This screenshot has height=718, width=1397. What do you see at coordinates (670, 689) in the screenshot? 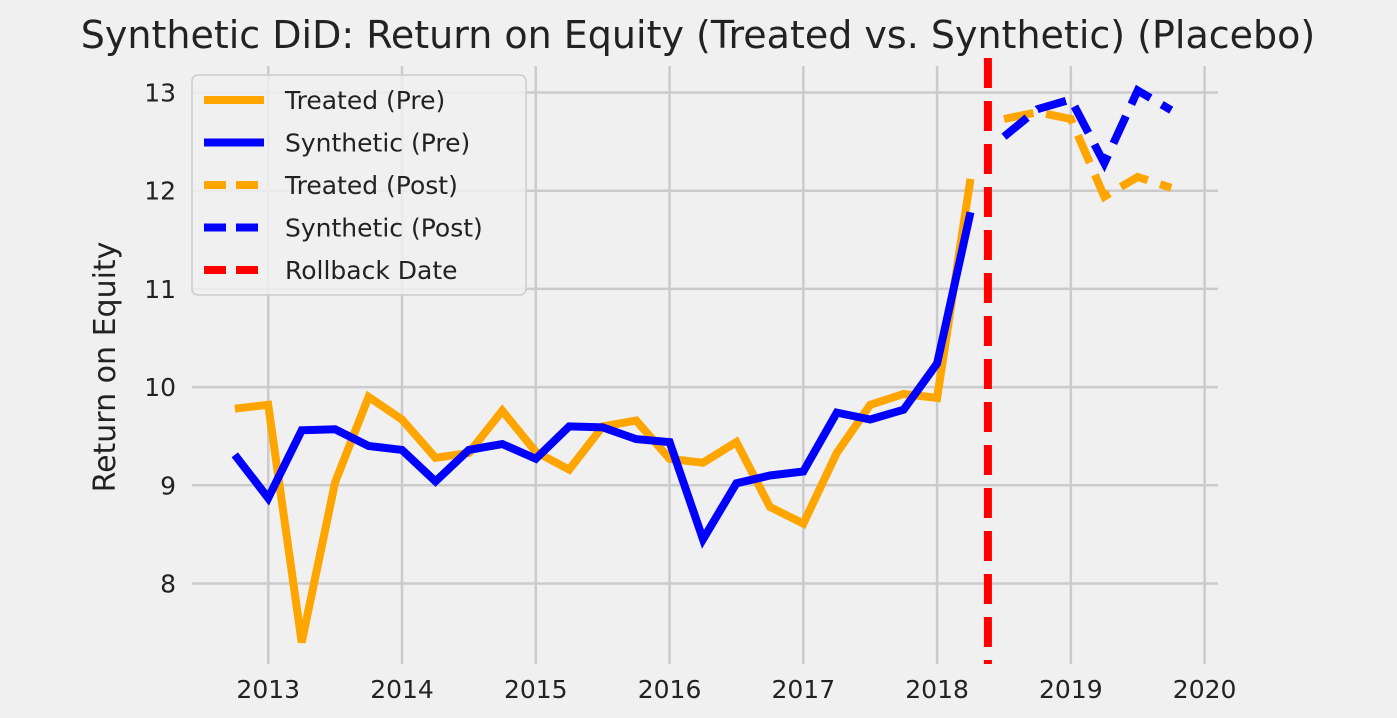
I see `x-tick-label: 2016` at bounding box center [670, 689].